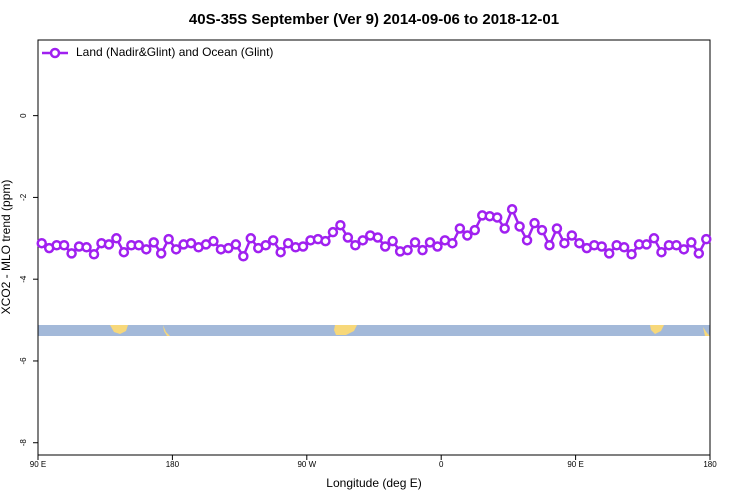  Describe the element at coordinates (441, 464) in the screenshot. I see `x-tick-label: 0` at that location.